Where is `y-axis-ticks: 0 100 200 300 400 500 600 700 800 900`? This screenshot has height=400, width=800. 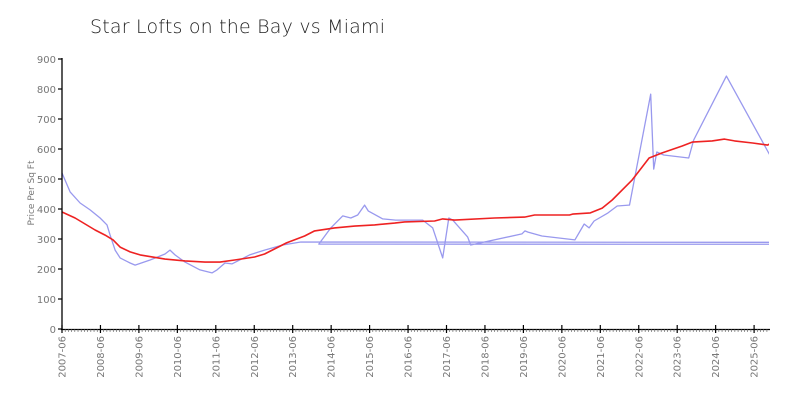 y-axis-ticks: 0 100 200 300 400 500 600 700 800 900 is located at coordinates (49, 195).